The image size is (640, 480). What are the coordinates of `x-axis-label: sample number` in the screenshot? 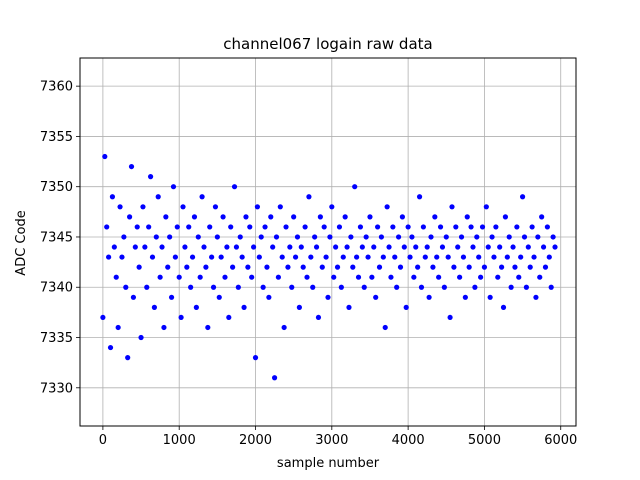 It's located at (328, 463).